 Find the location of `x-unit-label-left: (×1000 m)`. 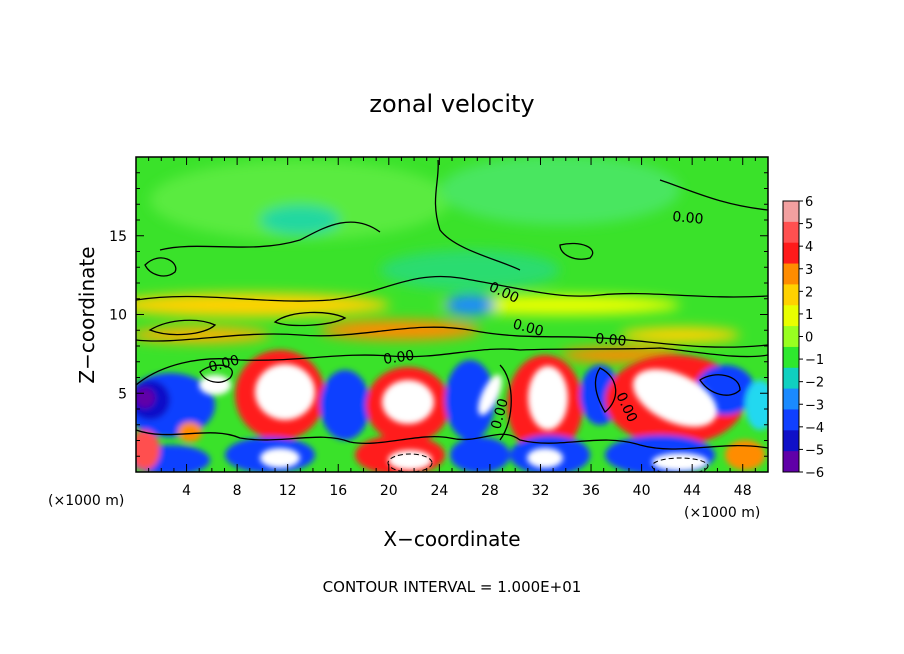

x-unit-label-left: (×1000 m) is located at coordinates (86, 501).